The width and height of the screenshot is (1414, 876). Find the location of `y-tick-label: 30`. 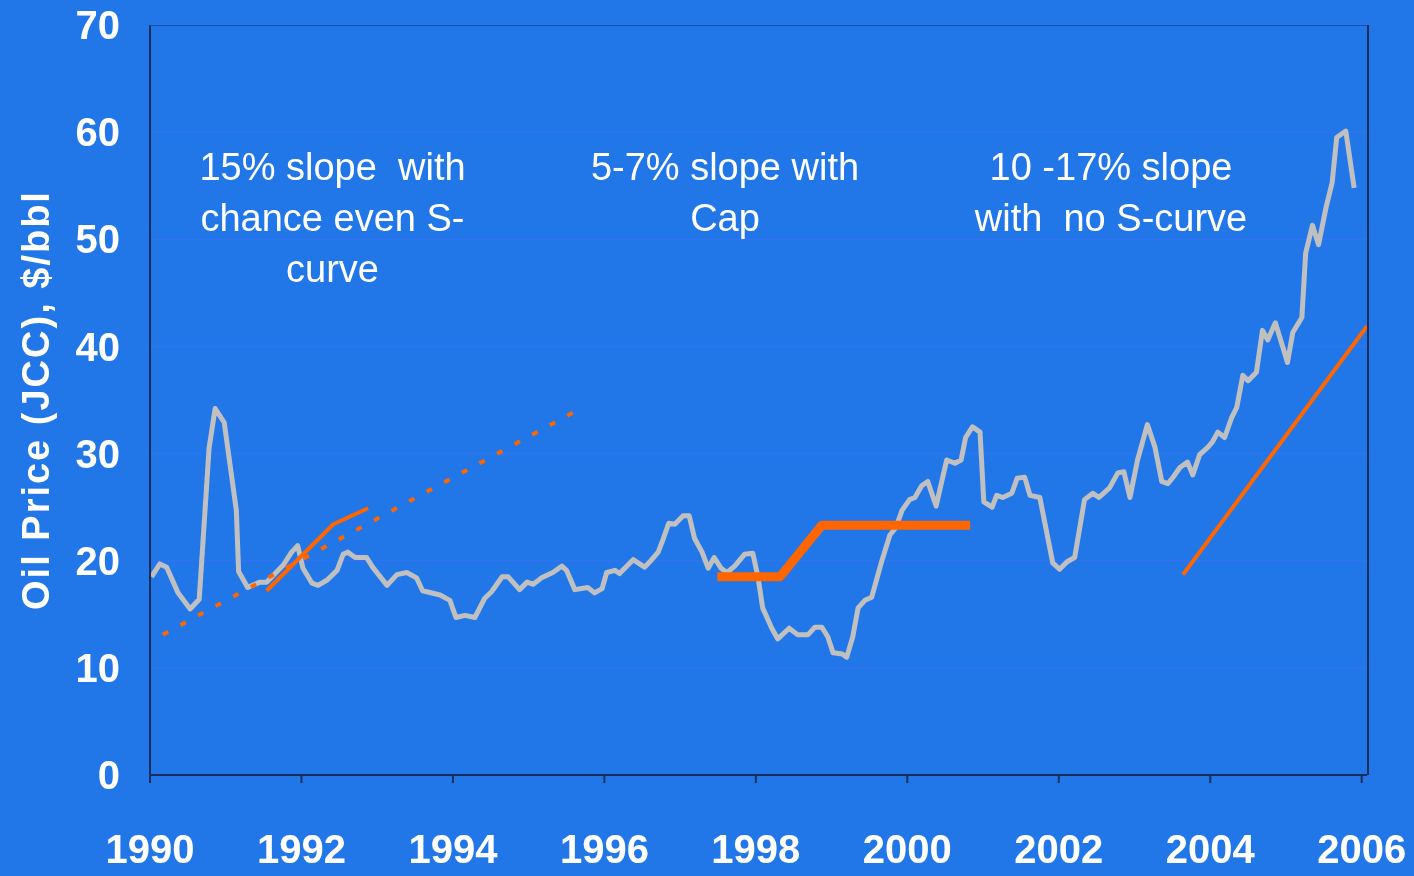

y-tick-label: 30 is located at coordinates (97, 453).